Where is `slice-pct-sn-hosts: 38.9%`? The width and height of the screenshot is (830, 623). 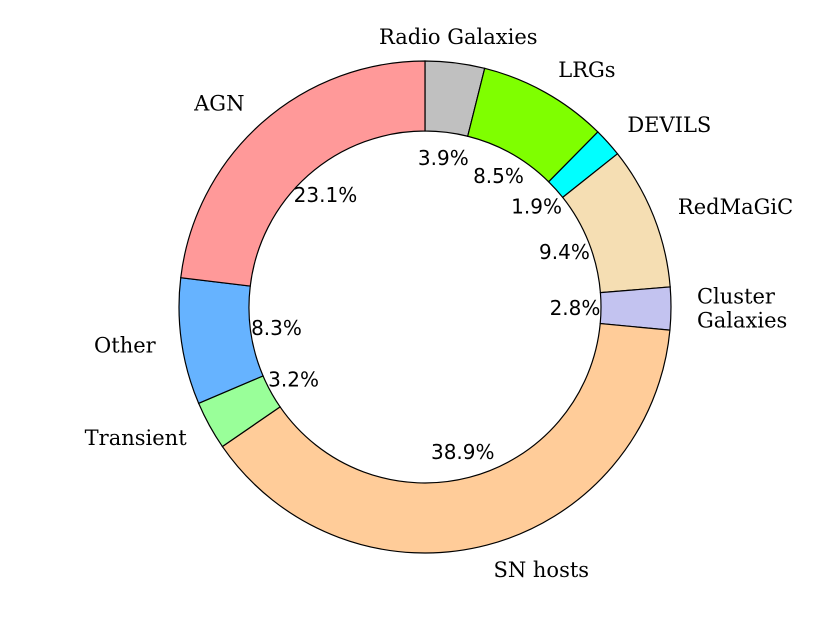 slice-pct-sn-hosts: 38.9% is located at coordinates (463, 452).